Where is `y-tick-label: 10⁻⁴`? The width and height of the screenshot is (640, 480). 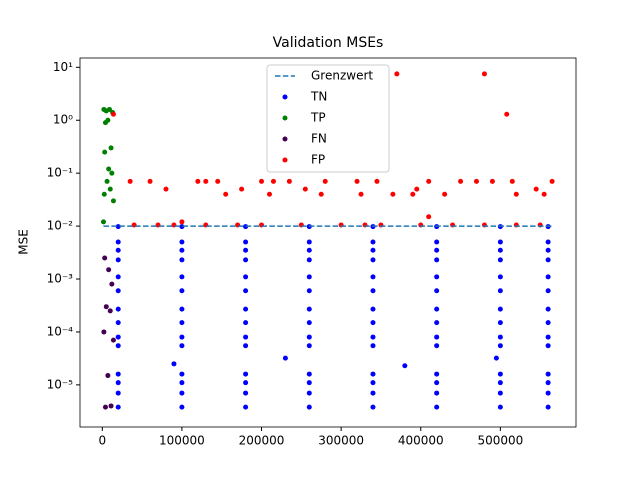
y-tick-label: 10⁻⁴ is located at coordinates (60, 331).